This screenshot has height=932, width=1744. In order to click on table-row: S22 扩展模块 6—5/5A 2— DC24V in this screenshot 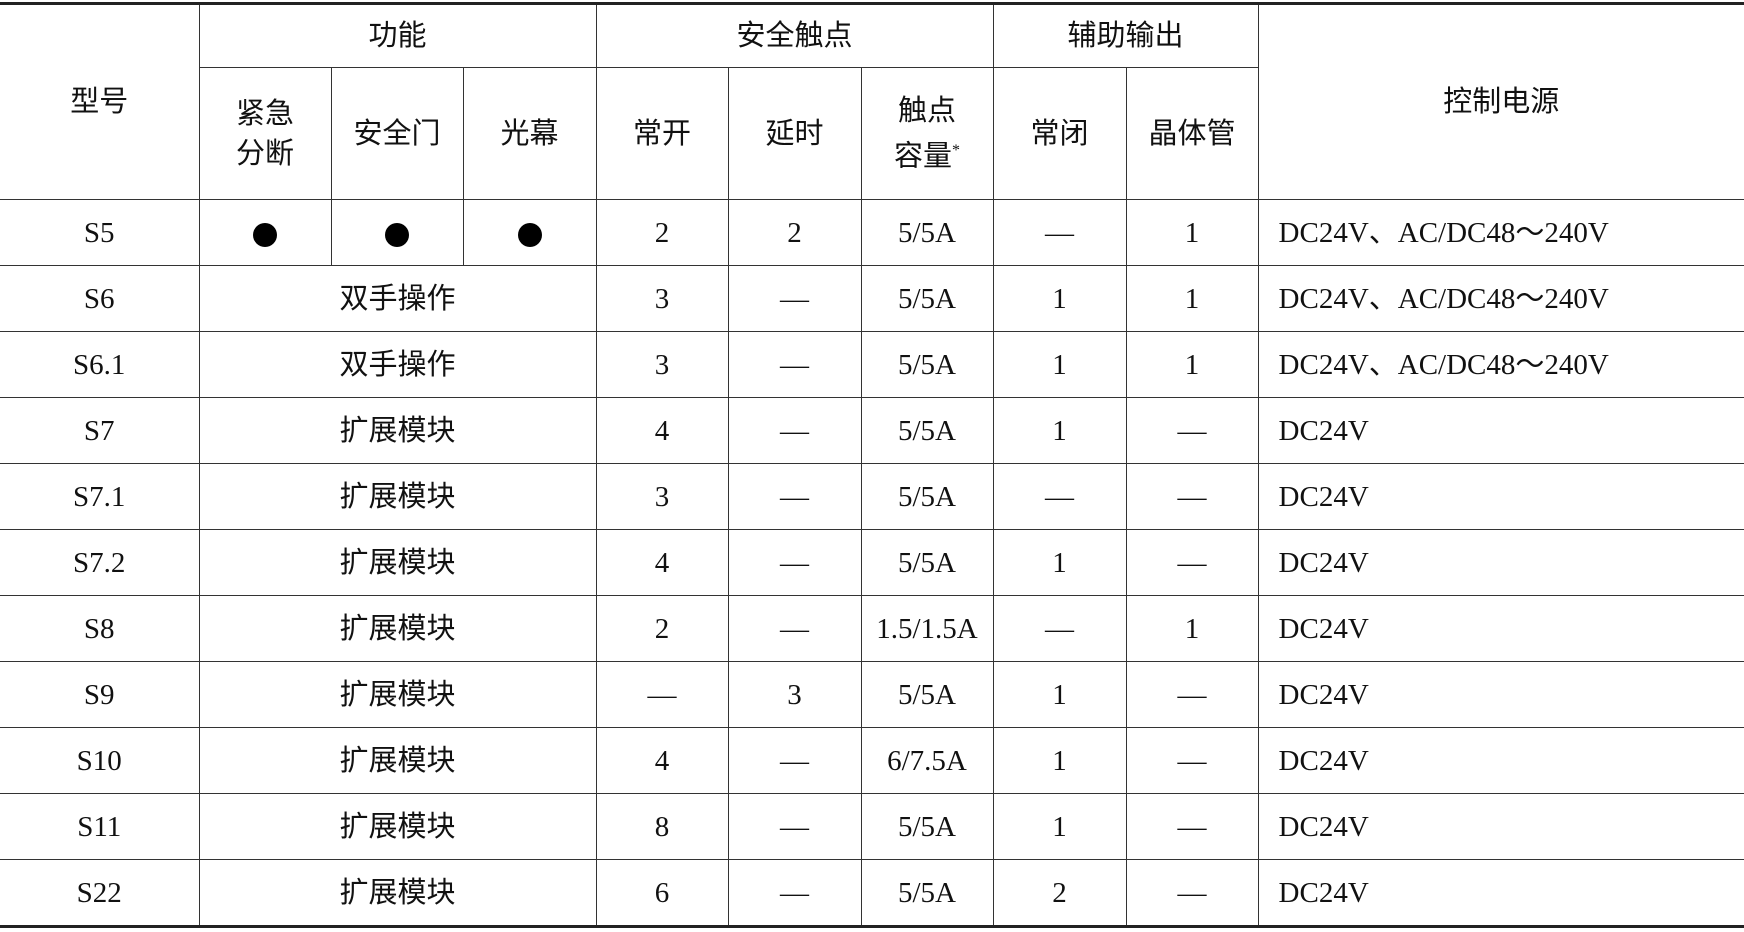, I will do `click(872, 893)`.